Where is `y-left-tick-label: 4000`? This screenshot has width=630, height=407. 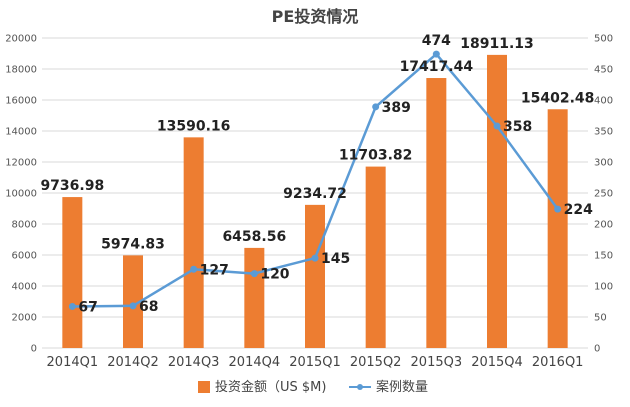 y-left-tick-label: 4000 is located at coordinates (24, 287).